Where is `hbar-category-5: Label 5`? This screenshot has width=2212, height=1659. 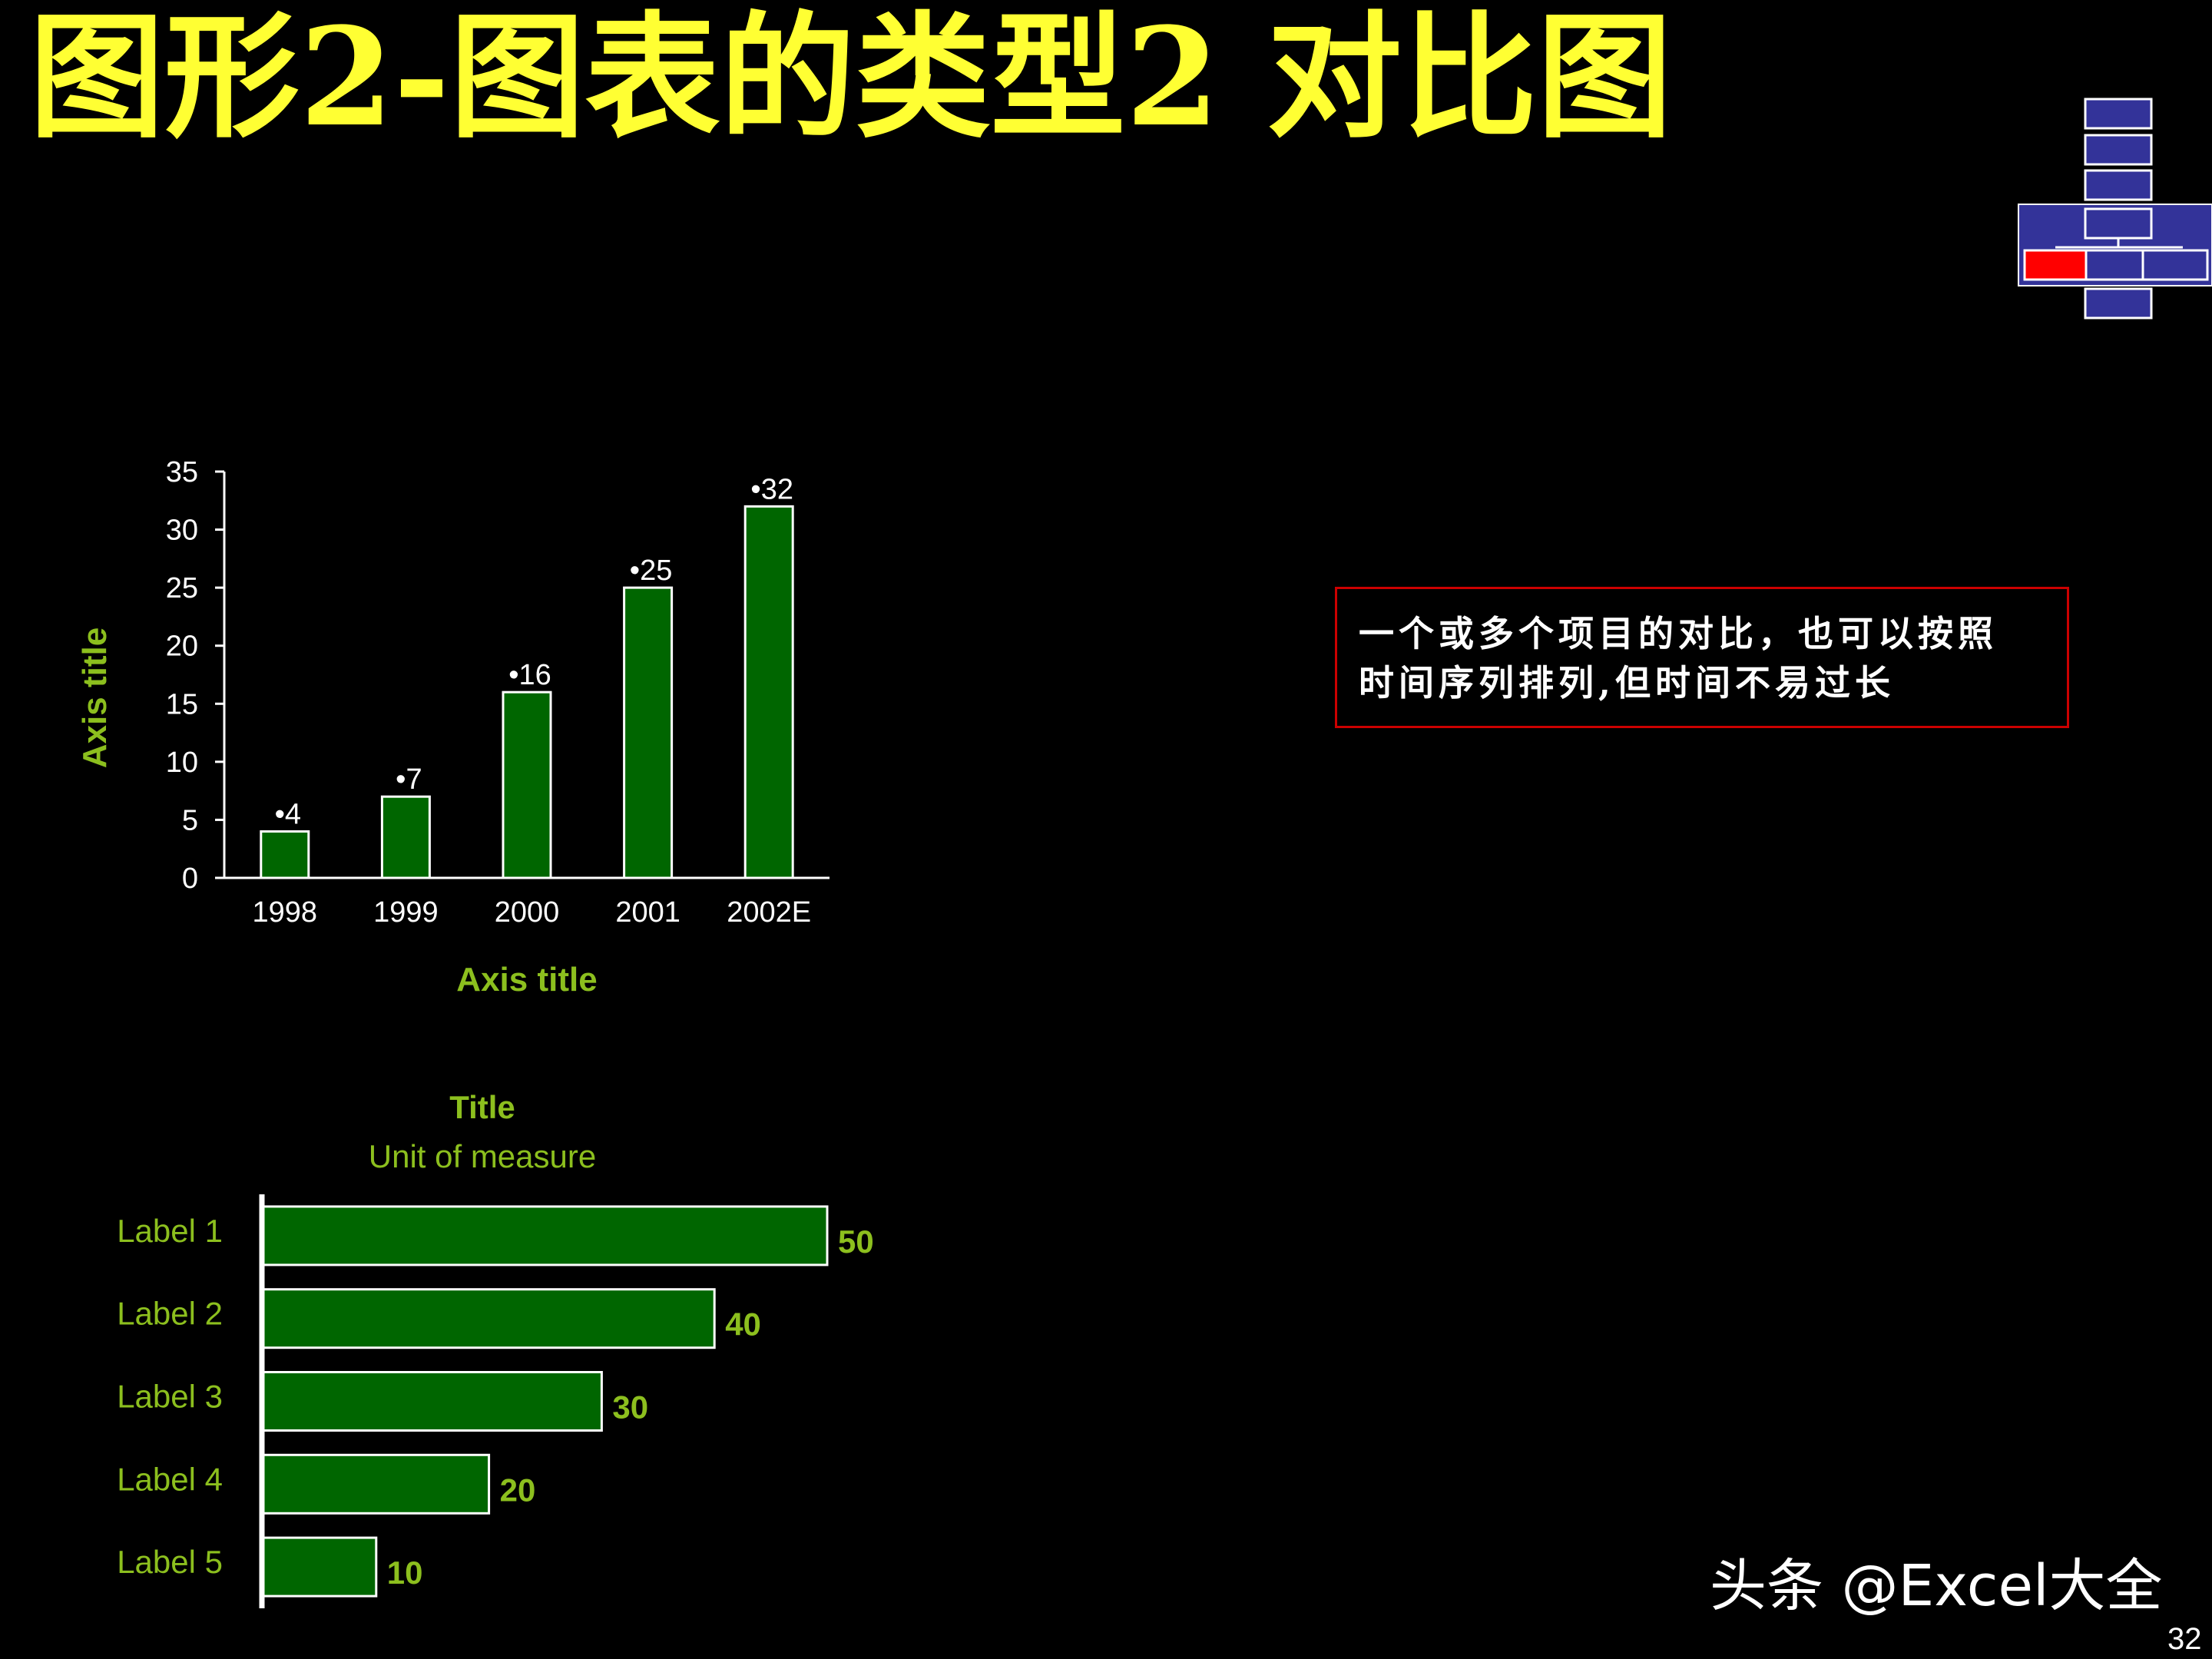
hbar-category-5: Label 5 is located at coordinates (170, 1562).